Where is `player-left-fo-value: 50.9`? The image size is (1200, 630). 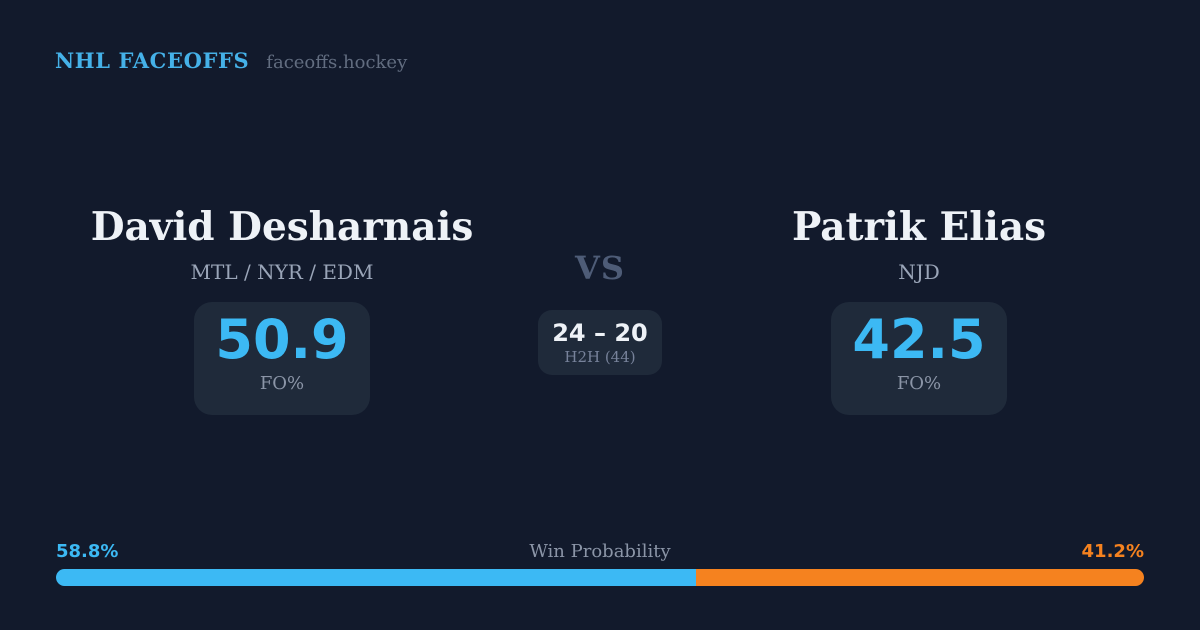 player-left-fo-value: 50.9 is located at coordinates (282, 339).